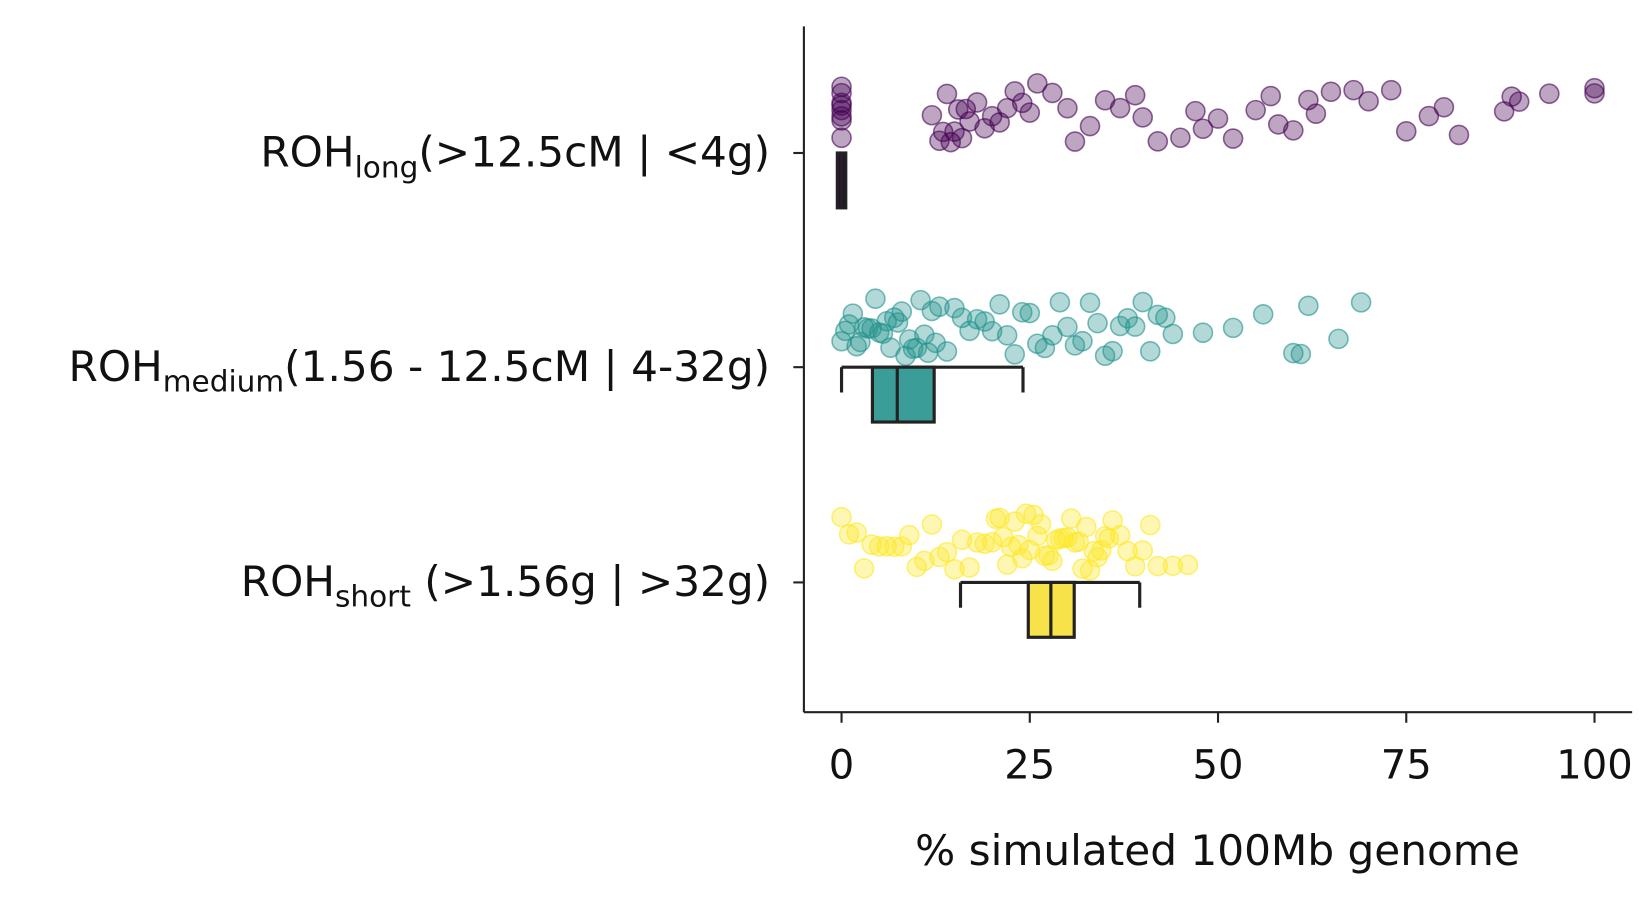 Image resolution: width=1650 pixels, height=900 pixels. I want to click on x-tick-label: 0, so click(842, 766).